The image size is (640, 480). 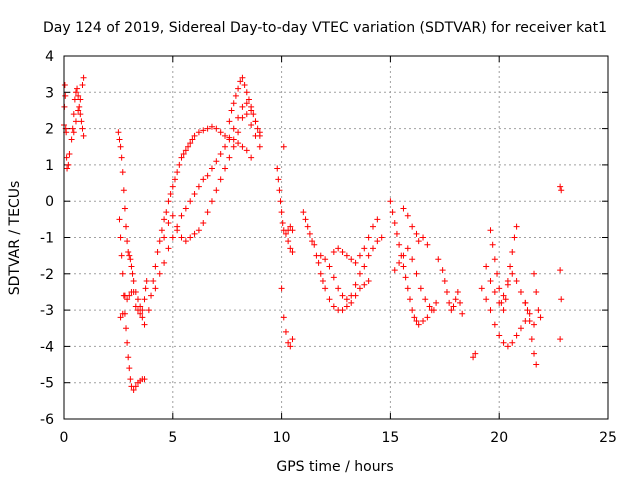 I want to click on y-tick-label-7: 1, so click(x=49, y=166).